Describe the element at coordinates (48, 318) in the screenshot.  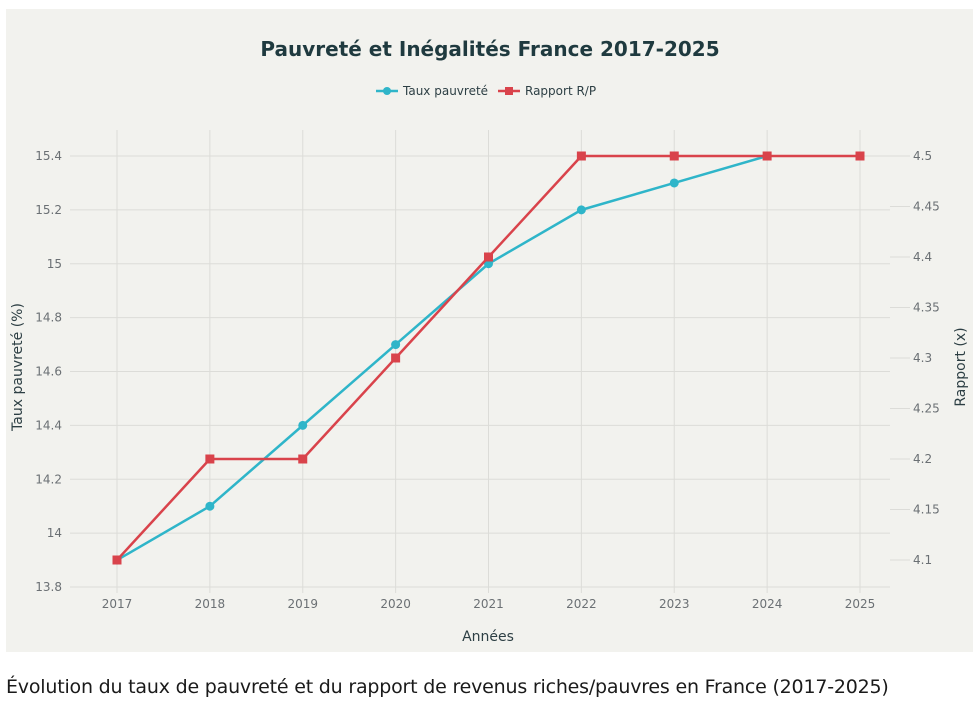
I see `y-tick-label: 14.8` at that location.